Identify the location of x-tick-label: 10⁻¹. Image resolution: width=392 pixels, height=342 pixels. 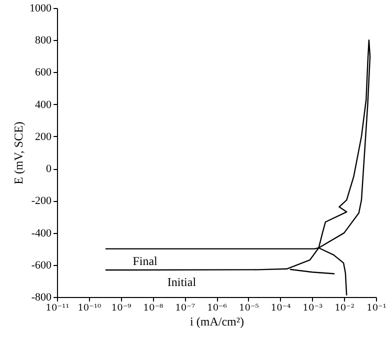
(376, 309).